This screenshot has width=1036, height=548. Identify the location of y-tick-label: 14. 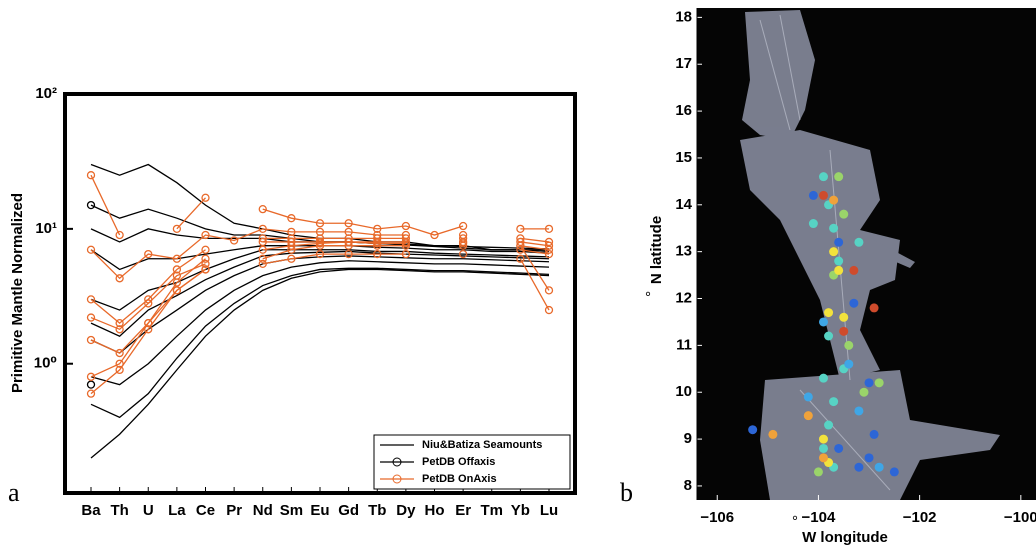
(683, 204).